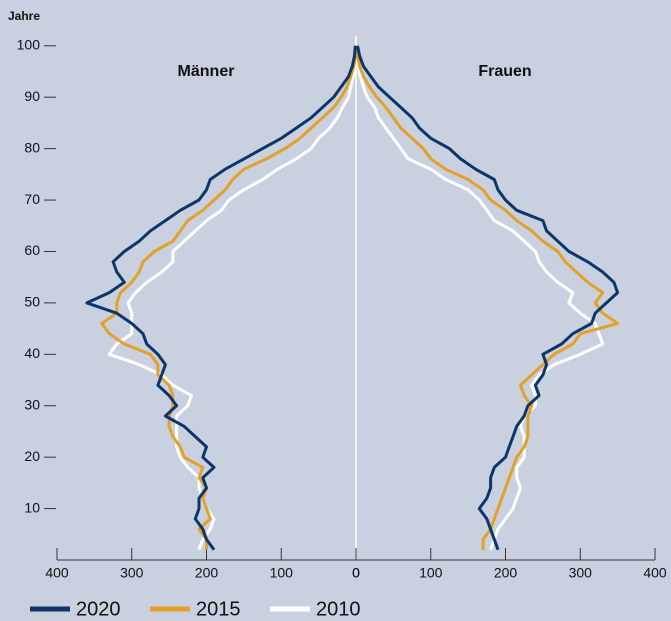 This screenshot has height=621, width=671. I want to click on x-tick-label: 0, so click(356, 573).